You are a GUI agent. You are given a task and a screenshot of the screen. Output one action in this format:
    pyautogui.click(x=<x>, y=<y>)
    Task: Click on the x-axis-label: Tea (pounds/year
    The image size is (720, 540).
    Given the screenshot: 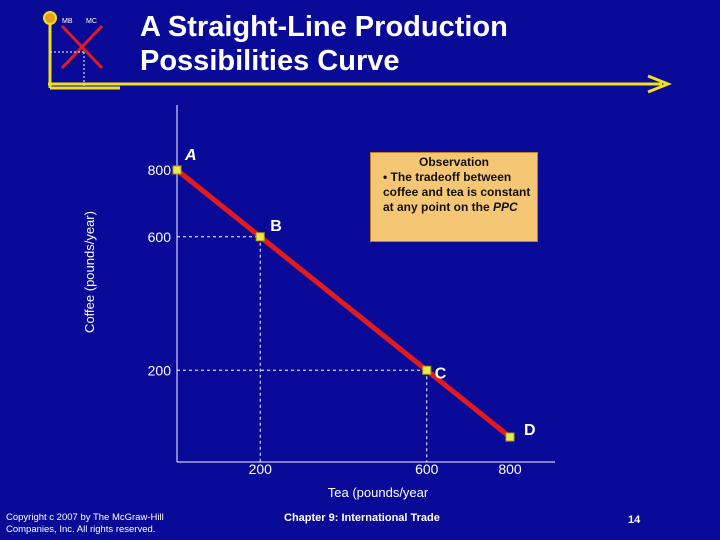 What is the action you would take?
    pyautogui.click(x=378, y=492)
    